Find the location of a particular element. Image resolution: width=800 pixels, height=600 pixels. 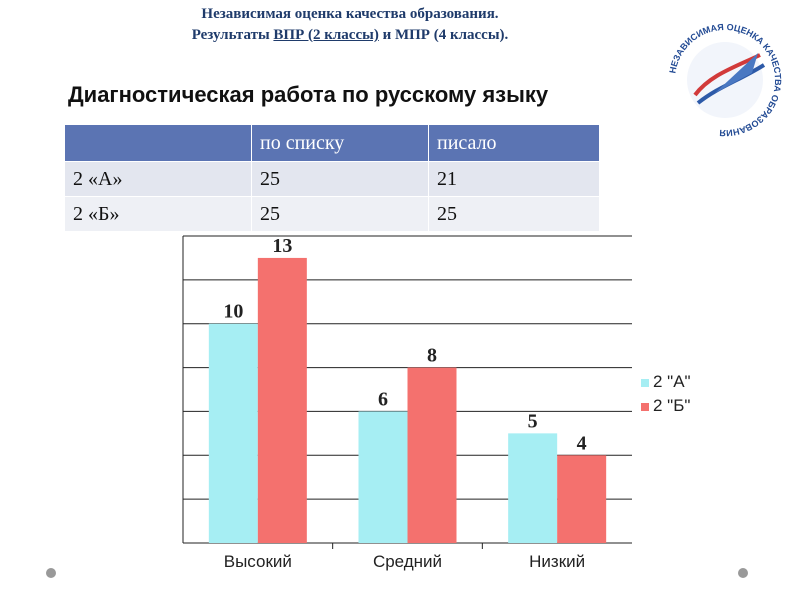

data-label: 5 is located at coordinates (533, 421).